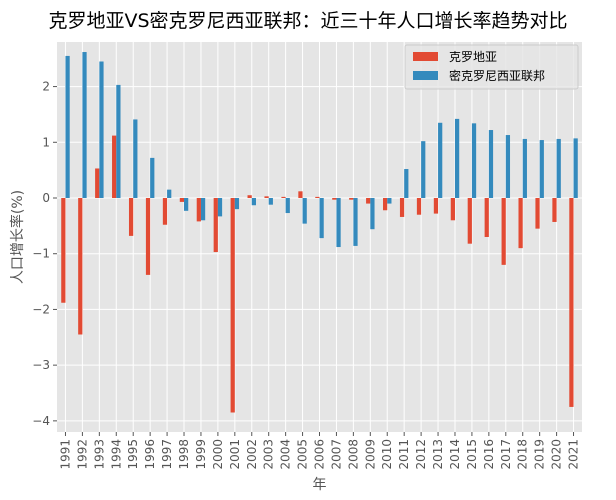 The height and width of the screenshot is (500, 616). Describe the element at coordinates (425, 75) in the screenshot. I see `legend-swatch-micronesia` at that location.